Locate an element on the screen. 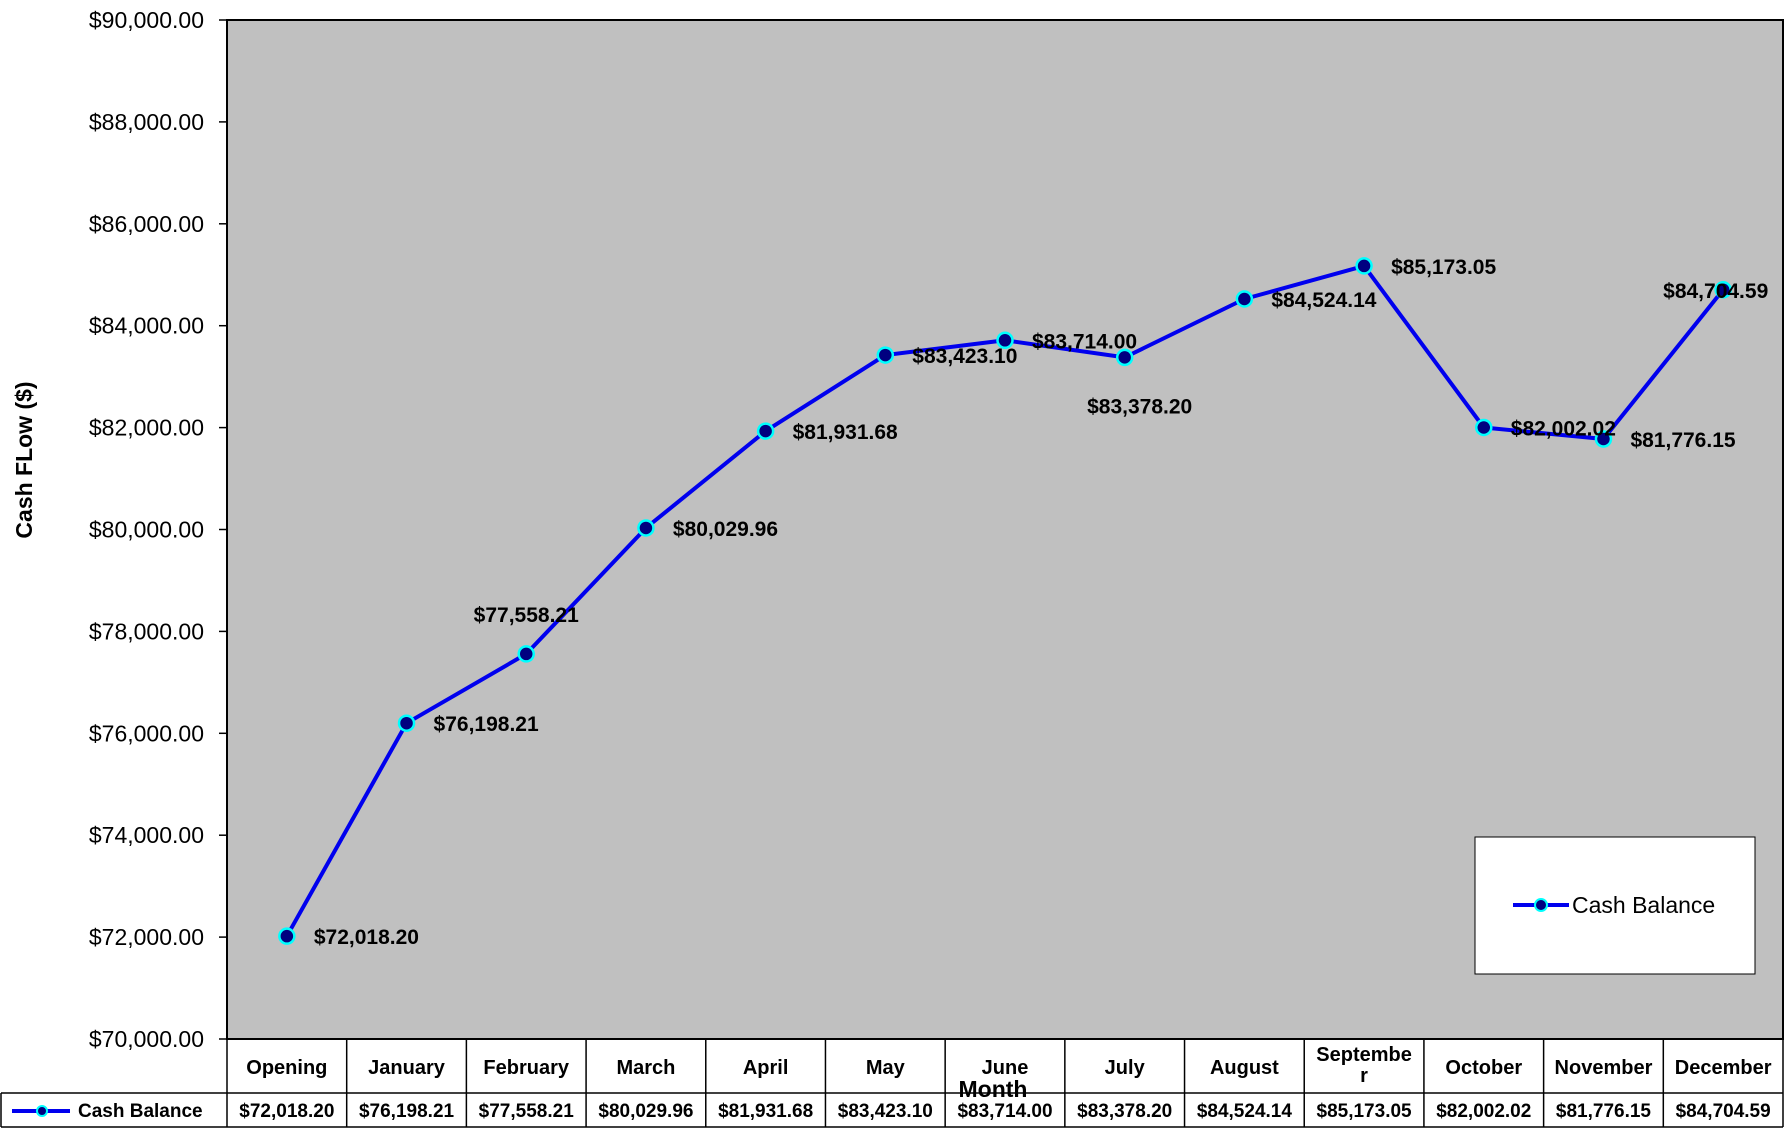 This screenshot has width=1789, height=1133. x-category-label: Opening is located at coordinates (286, 1068).